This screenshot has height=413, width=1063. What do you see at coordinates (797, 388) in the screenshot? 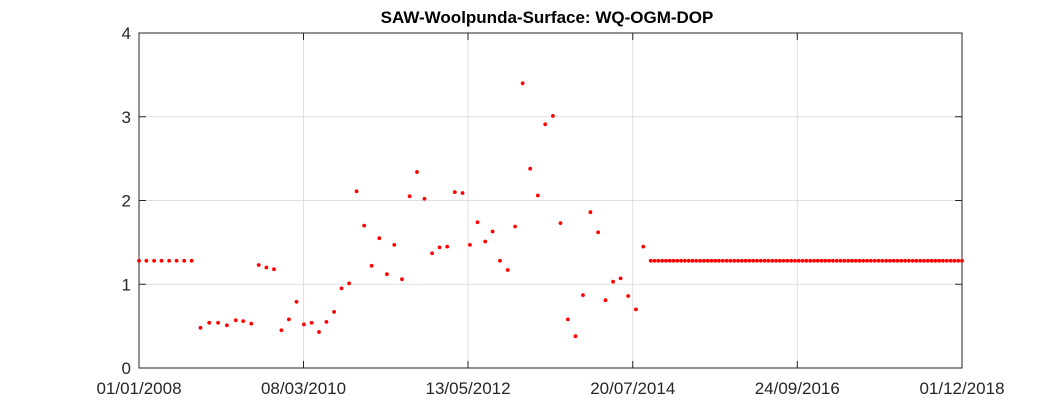
I see `x-tick-label: 24/09/2016` at bounding box center [797, 388].